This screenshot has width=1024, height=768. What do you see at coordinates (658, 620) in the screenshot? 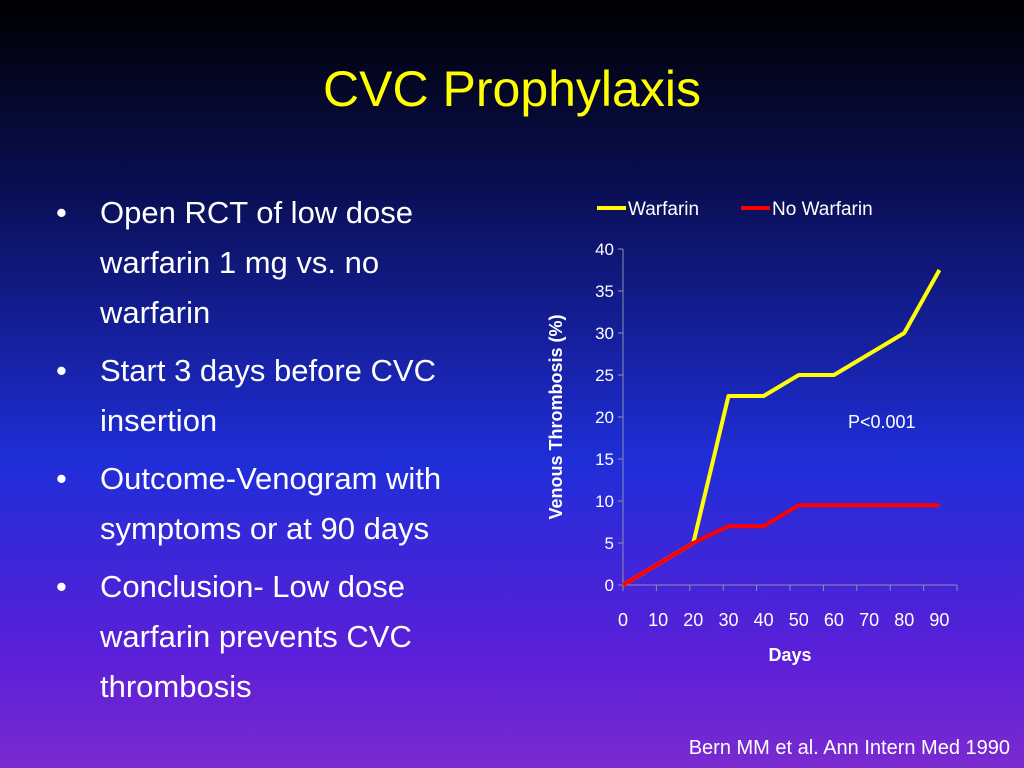
I see `x-tick-label: 10` at bounding box center [658, 620].